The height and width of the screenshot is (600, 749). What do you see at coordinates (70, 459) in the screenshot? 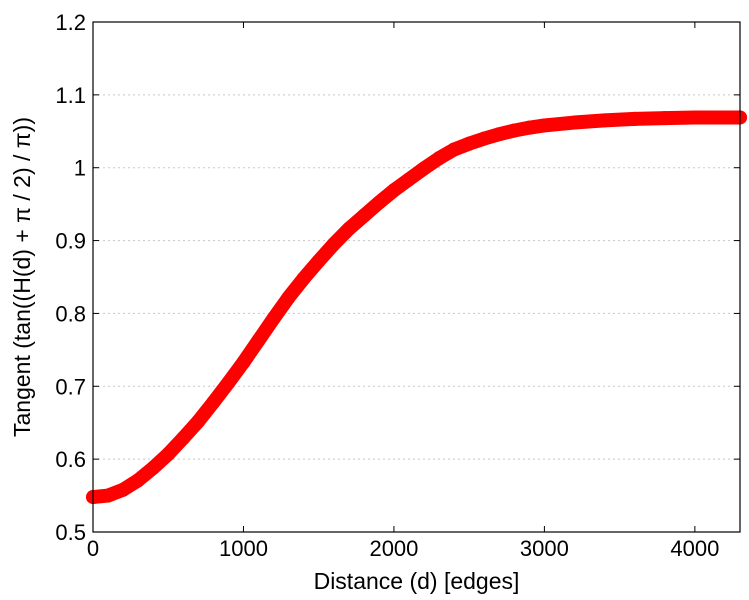
I see `y-tick-label: 0.6` at bounding box center [70, 459].